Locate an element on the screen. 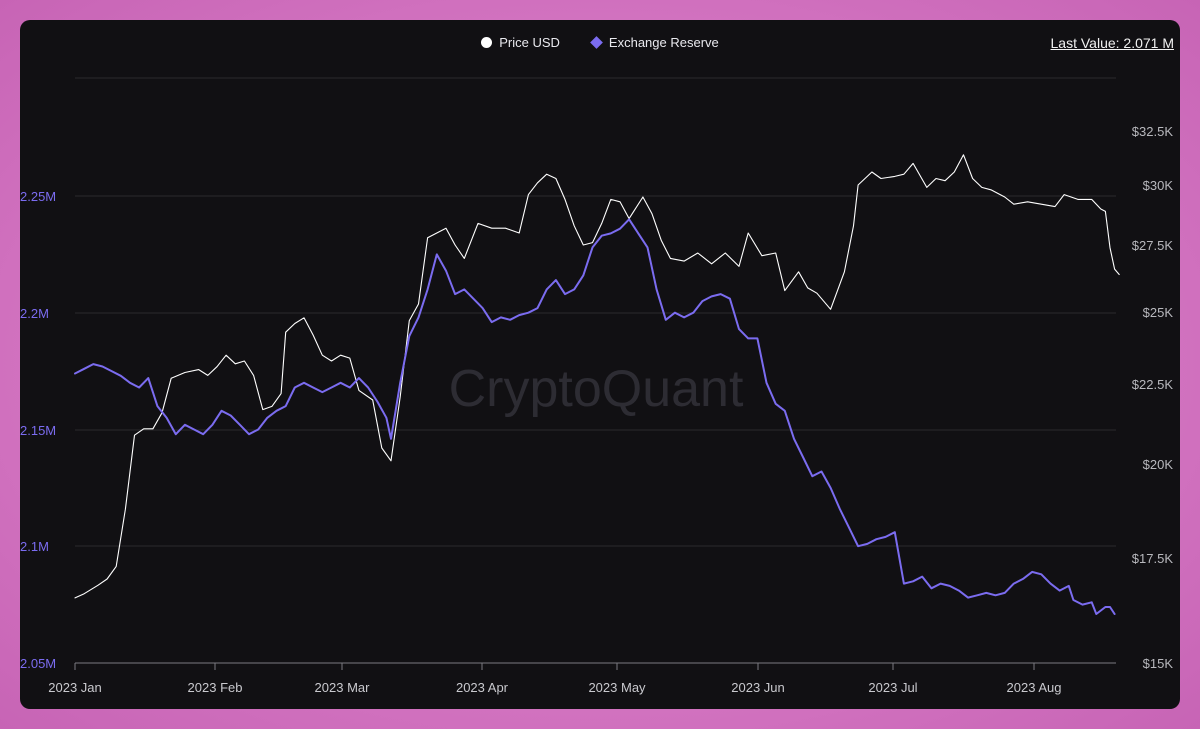  x-tick-label: 2023 Aug is located at coordinates (1034, 687).